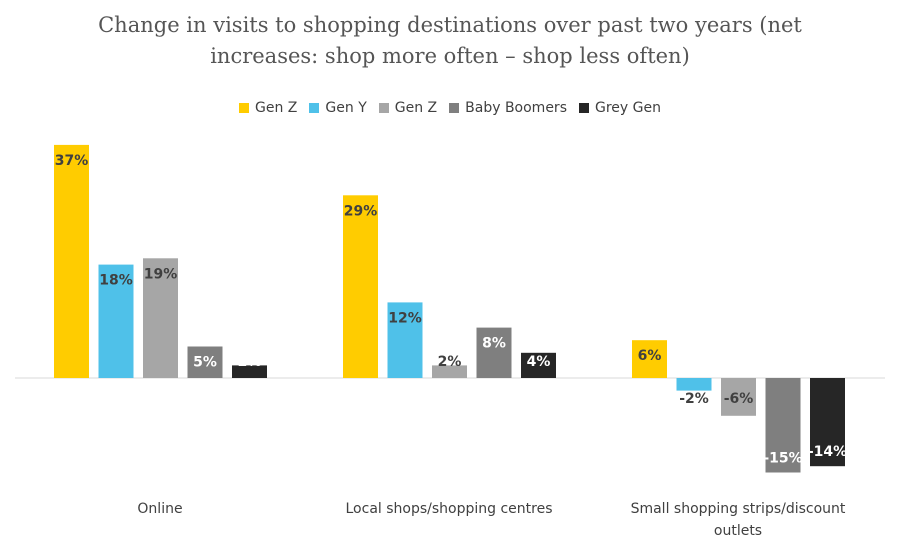 Image resolution: width=900 pixels, height=543 pixels. What do you see at coordinates (116, 281) in the screenshot?
I see `data-label: 18%` at bounding box center [116, 281].